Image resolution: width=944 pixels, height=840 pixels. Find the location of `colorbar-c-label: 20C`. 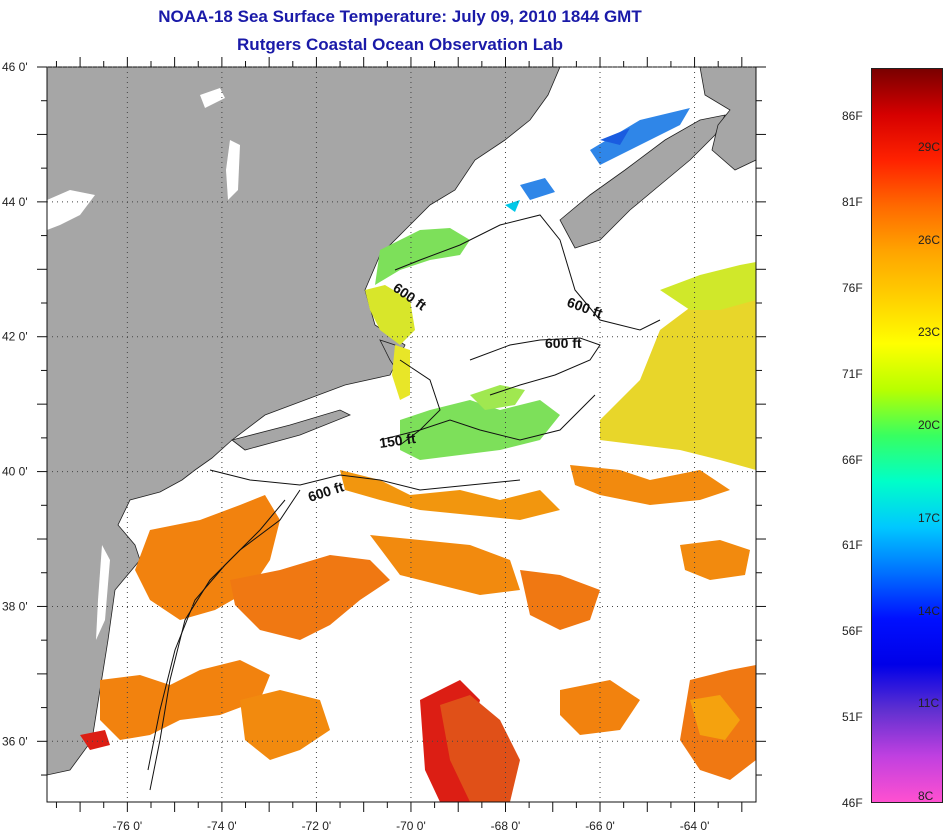

colorbar-c-label: 20C is located at coordinates (929, 425).